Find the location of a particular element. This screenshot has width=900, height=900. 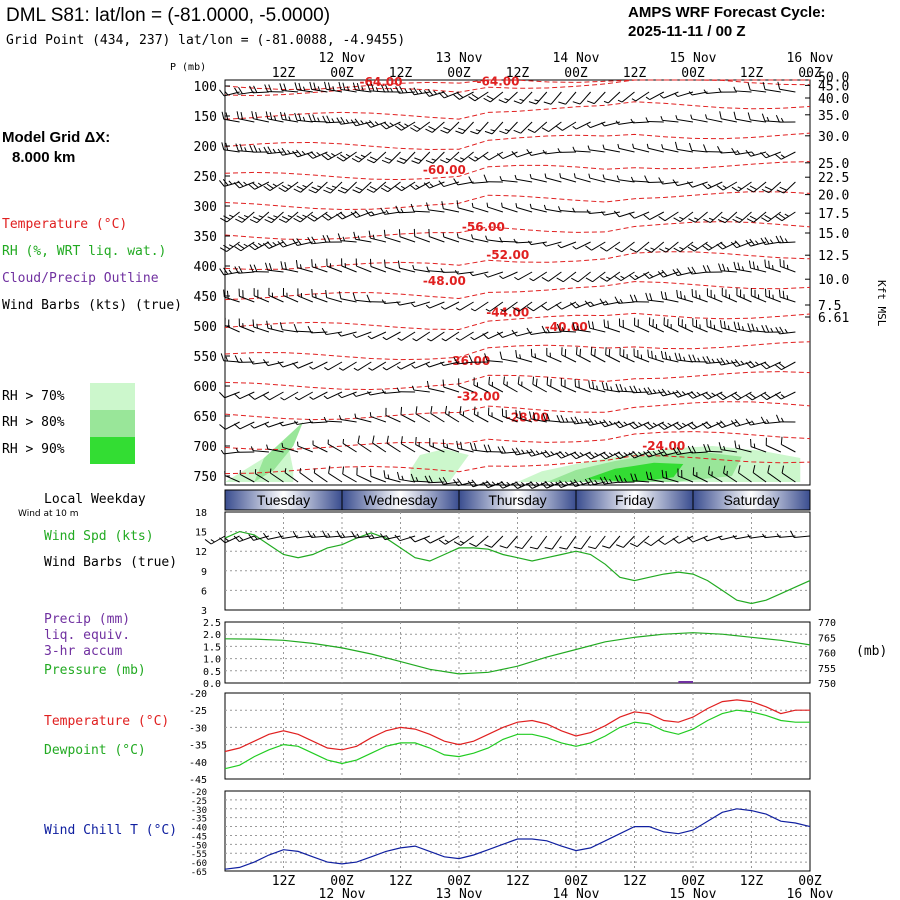

surface-wind-barb is located at coordinates (538, 542).